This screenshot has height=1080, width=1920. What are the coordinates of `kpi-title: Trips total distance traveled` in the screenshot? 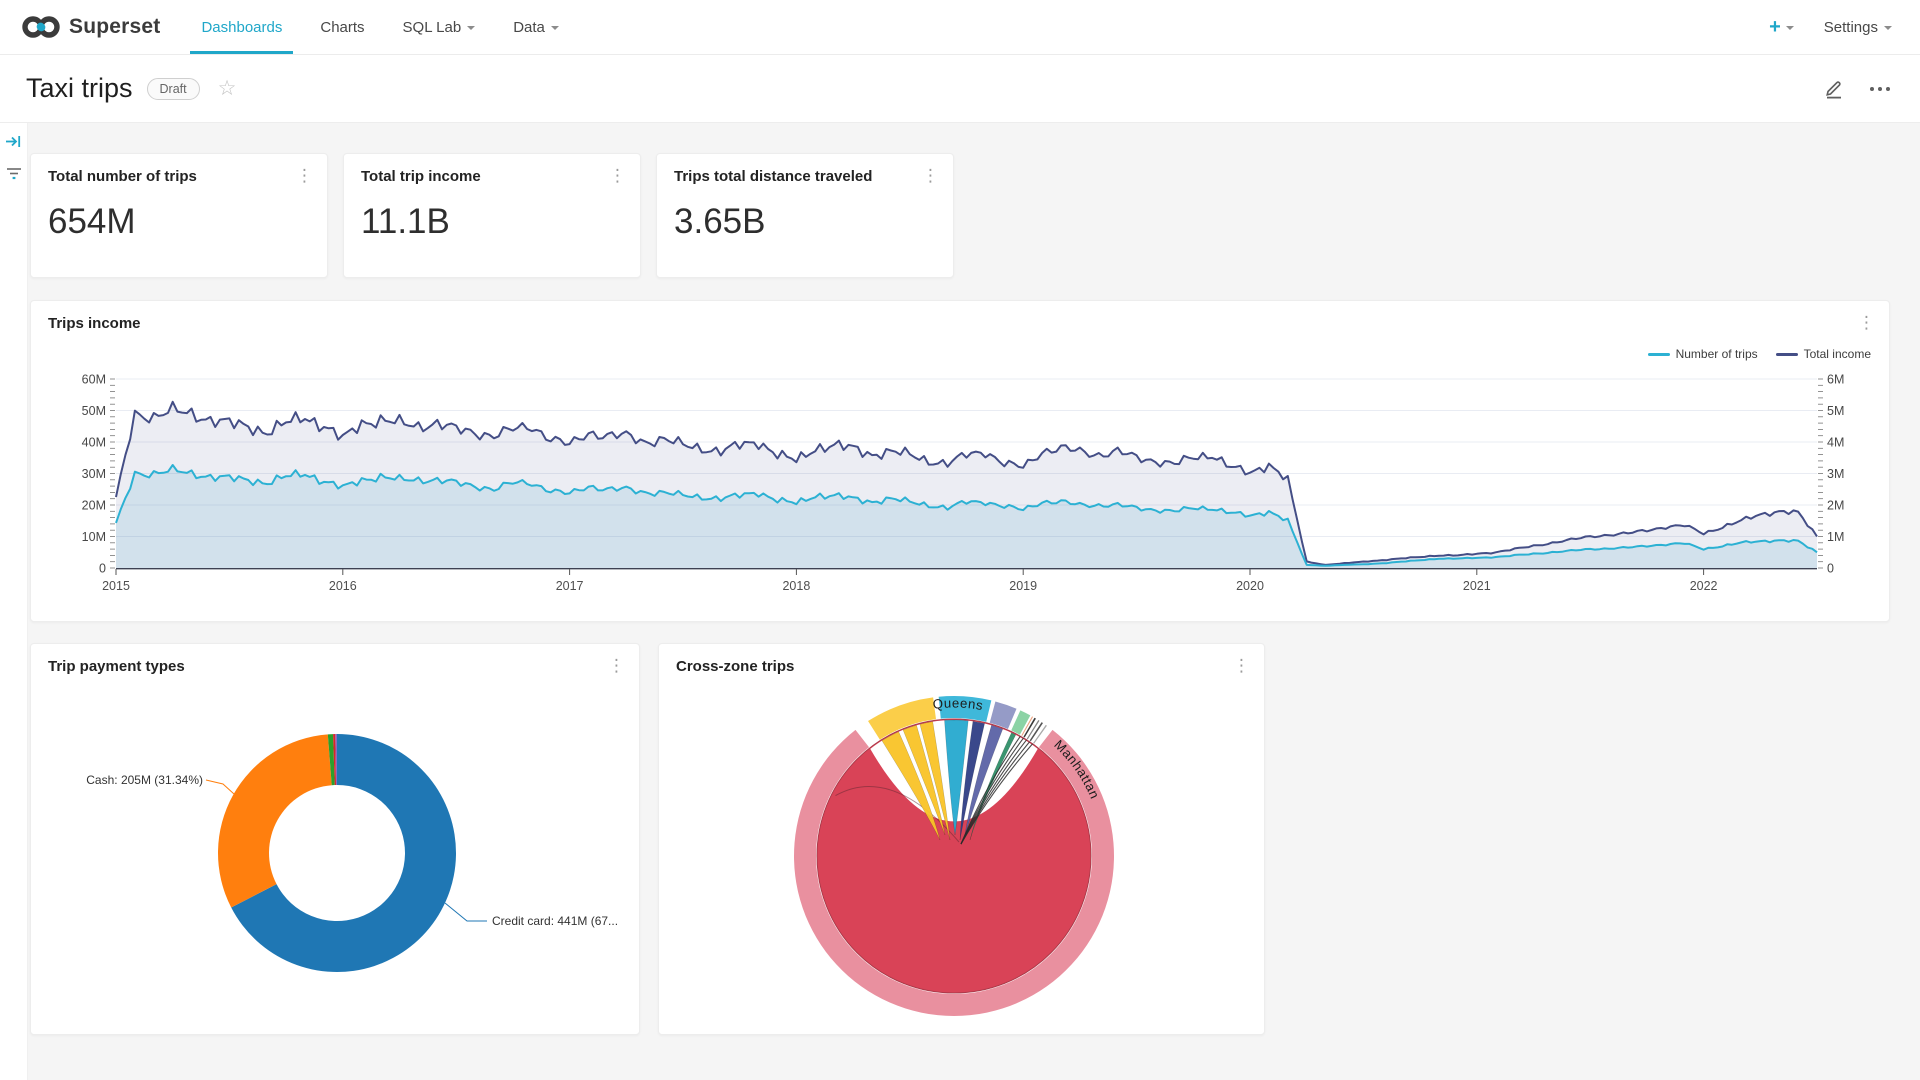 It's located at (773, 176).